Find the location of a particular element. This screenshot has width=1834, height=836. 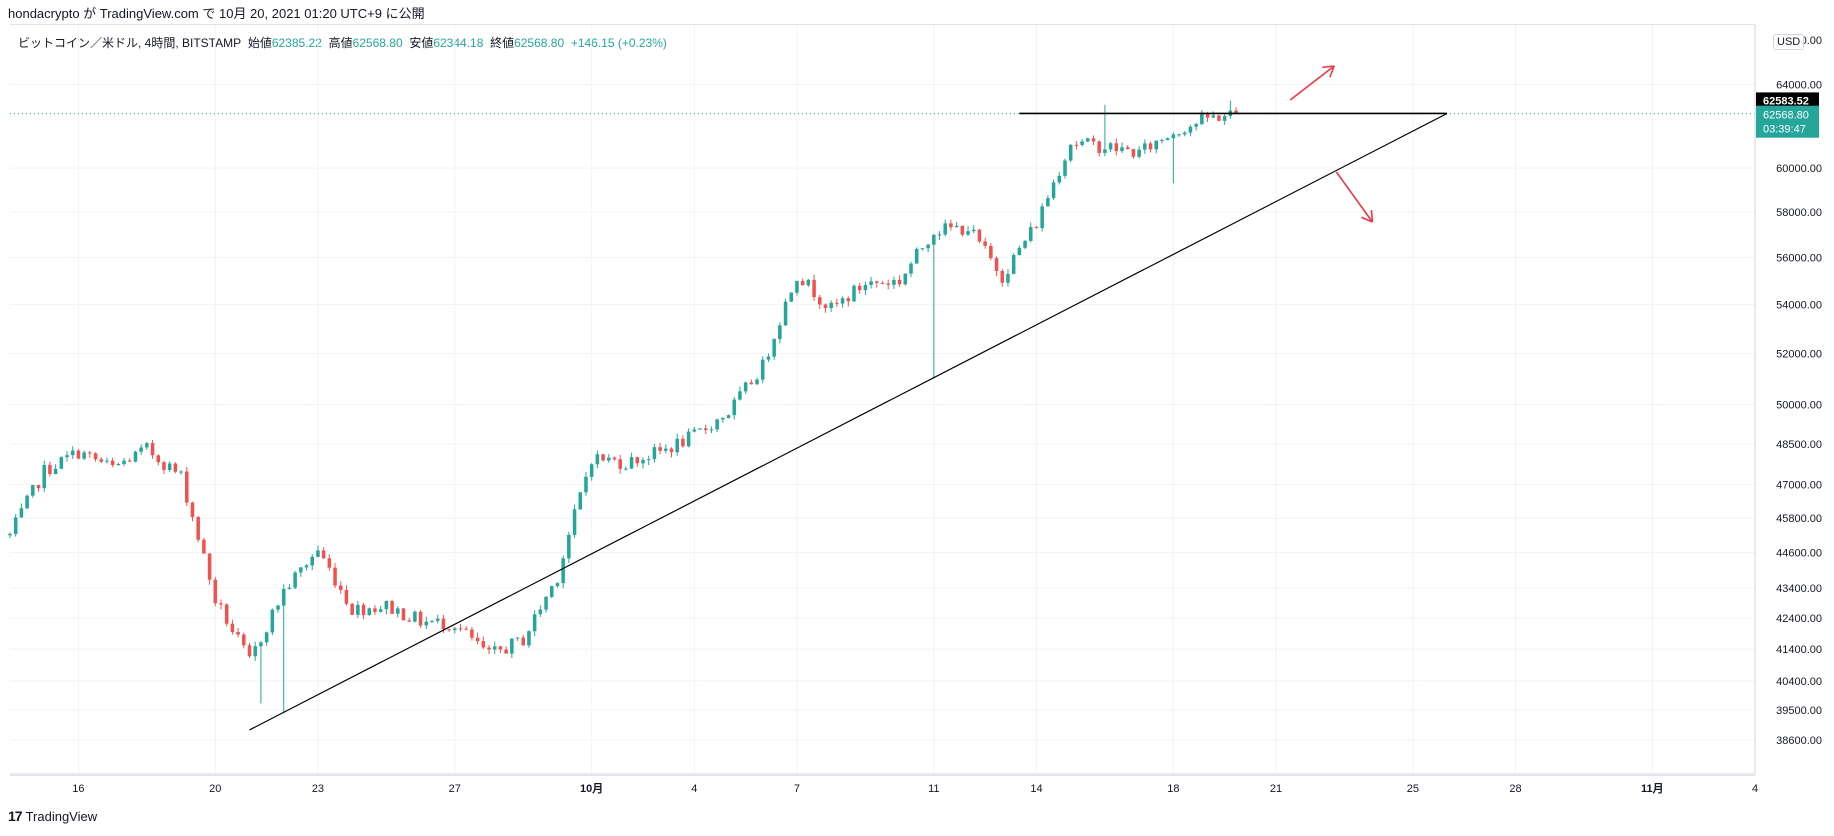

price-tick-label: 54000.00 is located at coordinates (1799, 306).